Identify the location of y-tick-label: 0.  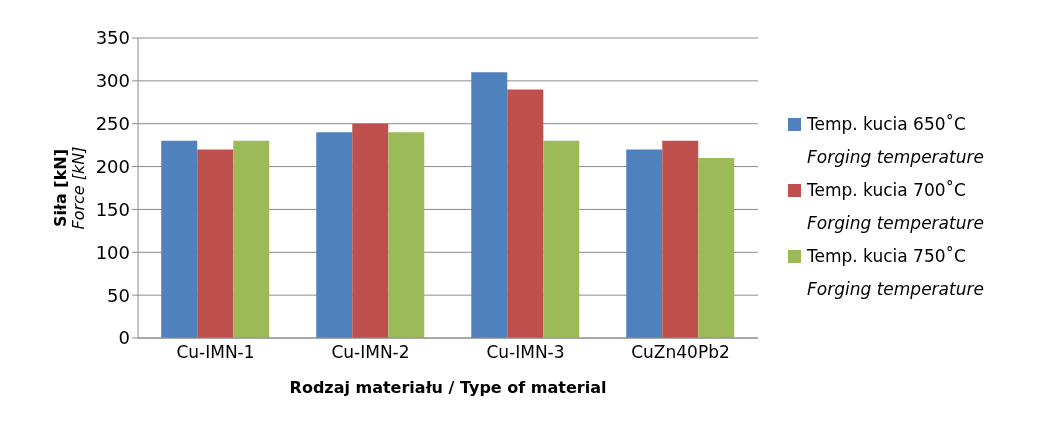
(124, 338).